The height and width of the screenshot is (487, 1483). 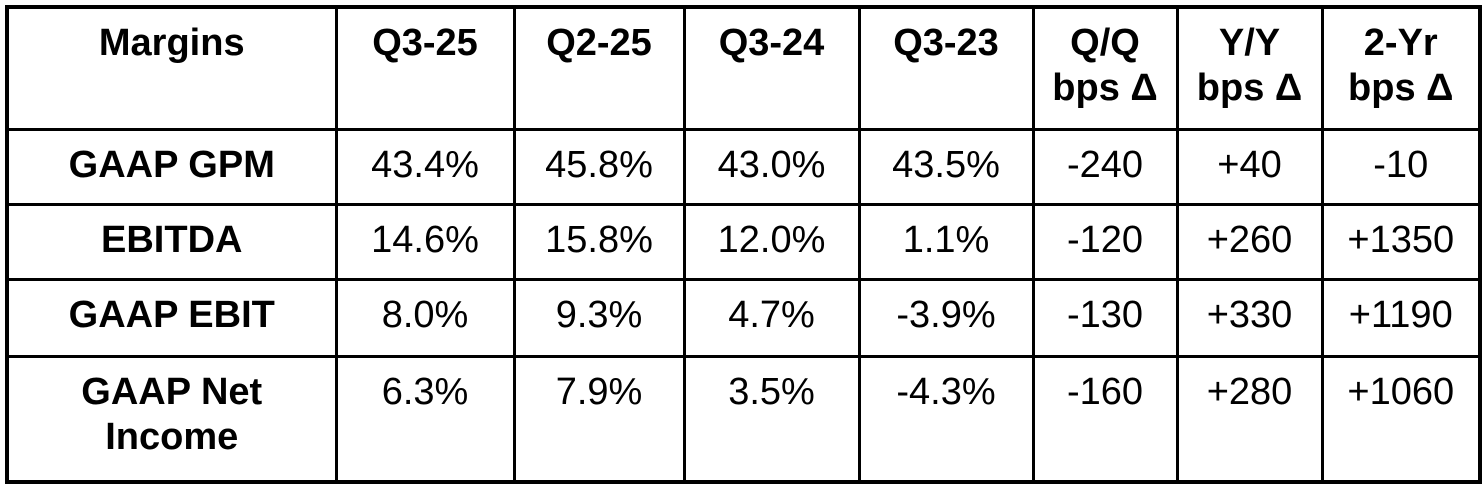 I want to click on cell-gaap-net-income-q3-25: 6.3%, so click(x=425, y=419).